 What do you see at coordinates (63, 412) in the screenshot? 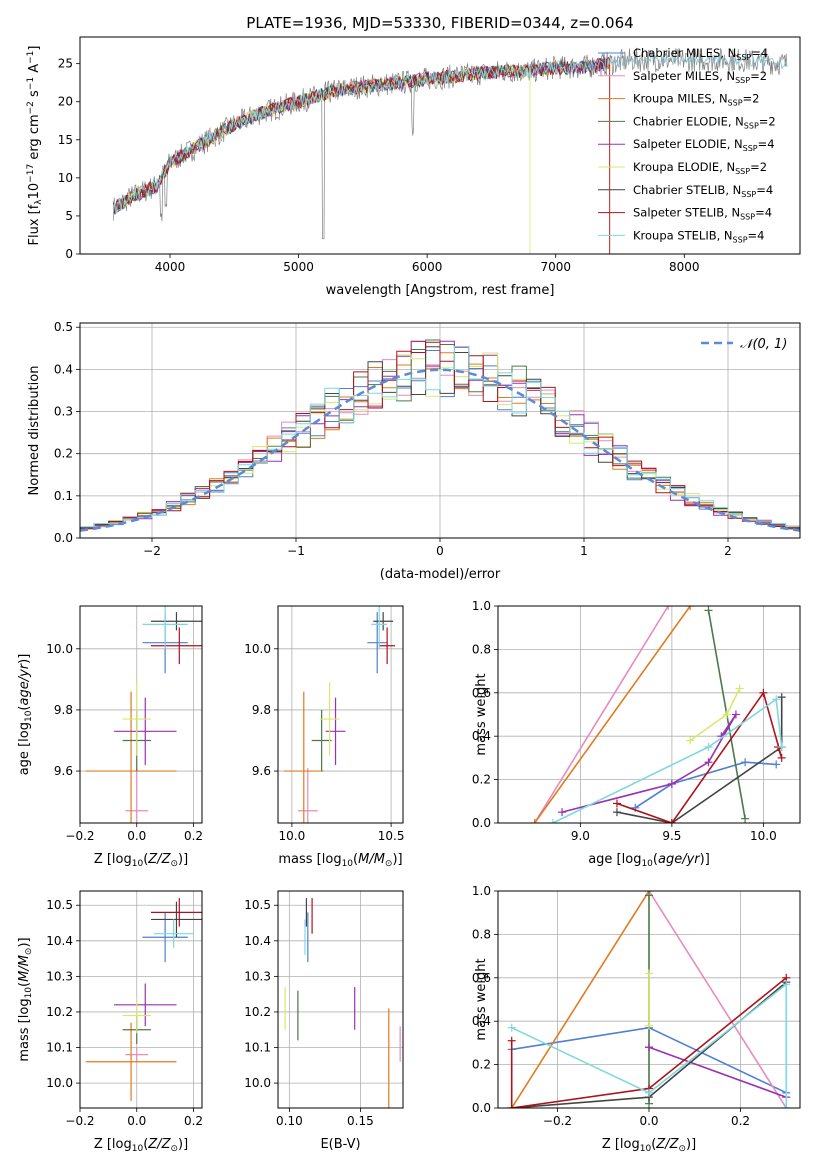
I see `y-tick-label: 0.3` at bounding box center [63, 412].